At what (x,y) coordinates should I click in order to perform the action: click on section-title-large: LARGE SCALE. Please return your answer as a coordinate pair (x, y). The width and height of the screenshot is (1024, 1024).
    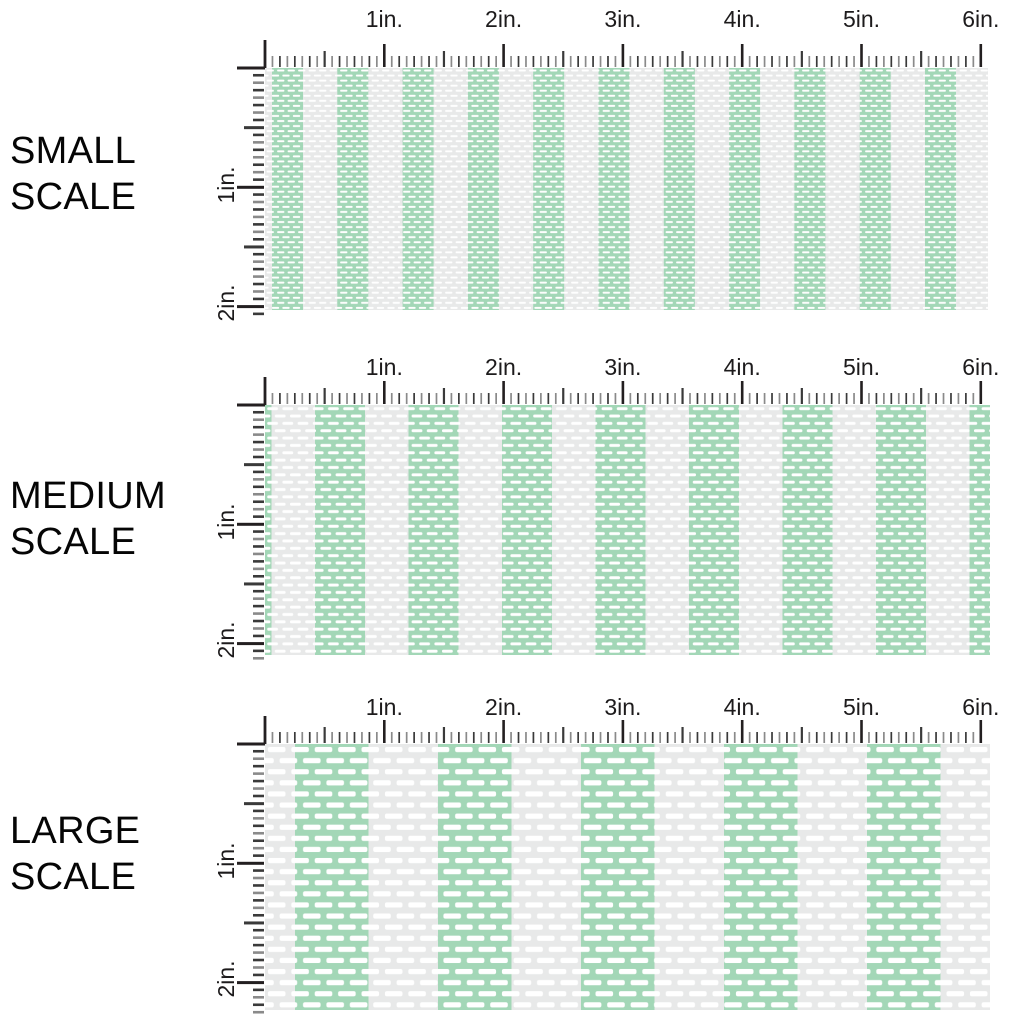
    Looking at the image, I should click on (75, 854).